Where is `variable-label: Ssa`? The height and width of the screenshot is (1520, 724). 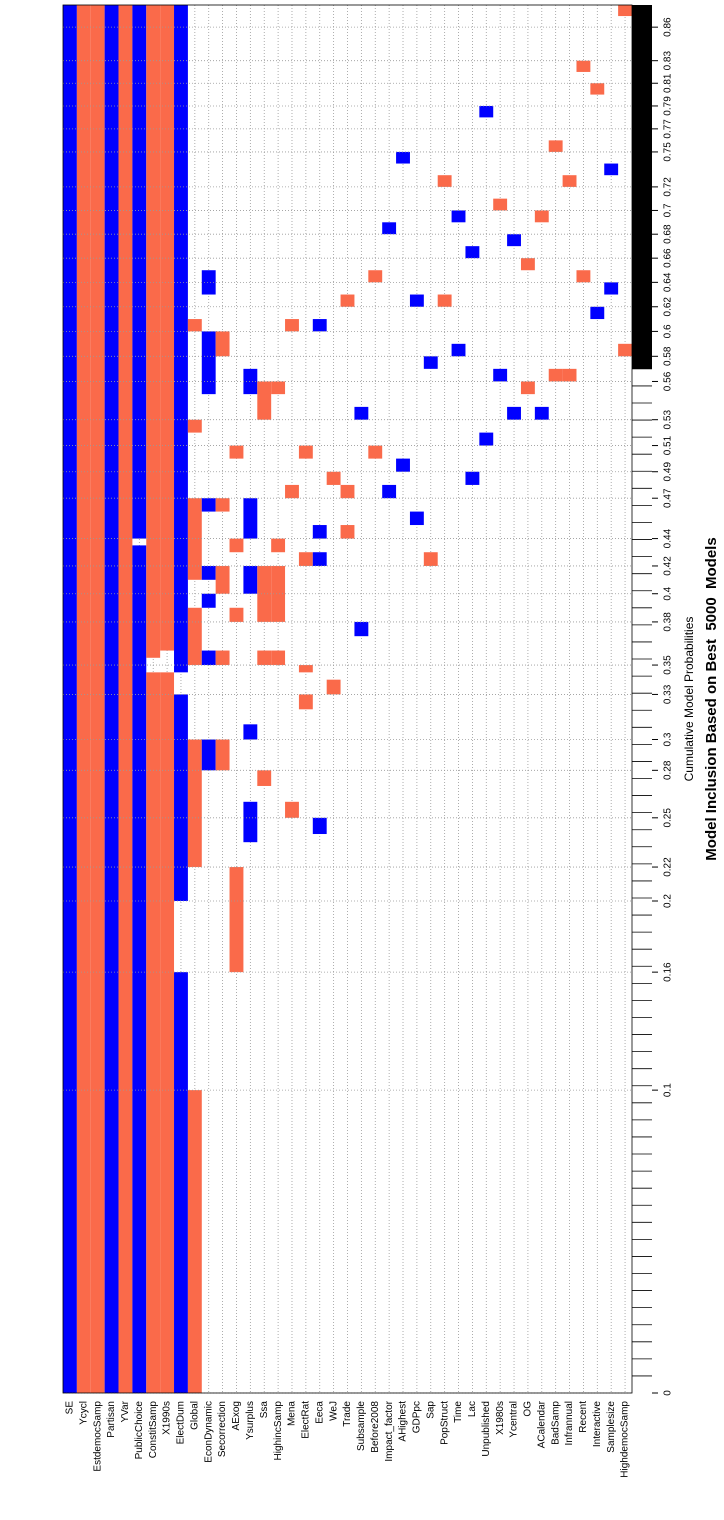
variable-label: Ssa is located at coordinates (264, 1410).